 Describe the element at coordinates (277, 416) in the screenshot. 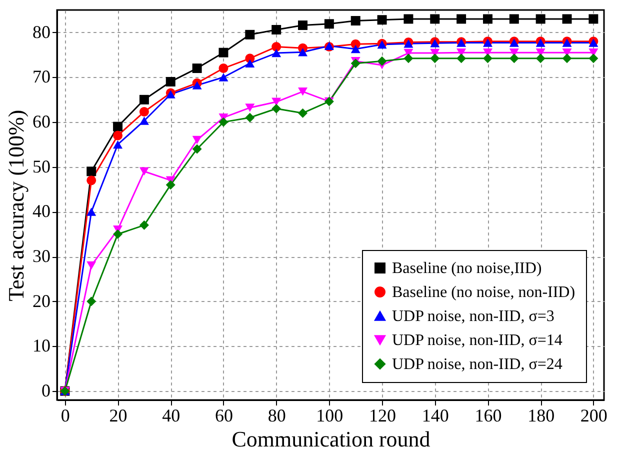

I see `x-tick-label: 80` at that location.